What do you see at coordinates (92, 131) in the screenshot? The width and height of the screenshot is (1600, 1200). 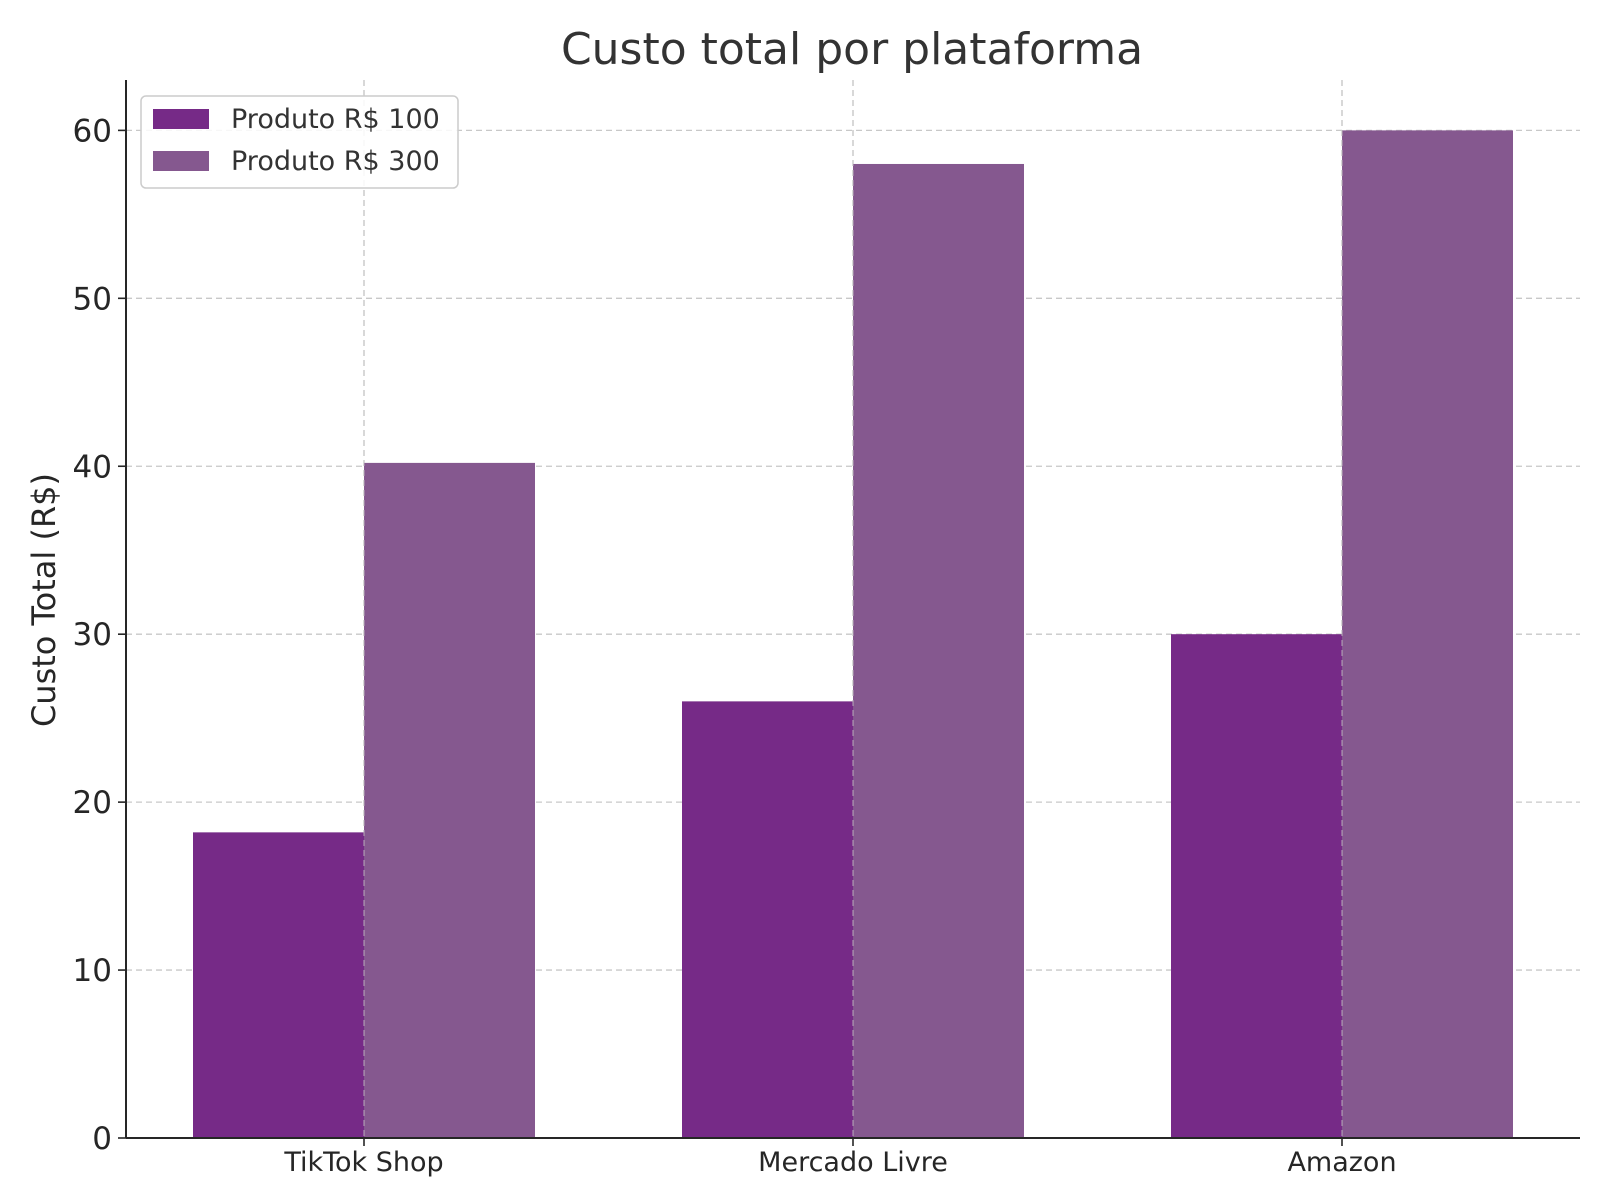 I see `y-tick-label: 60` at bounding box center [92, 131].